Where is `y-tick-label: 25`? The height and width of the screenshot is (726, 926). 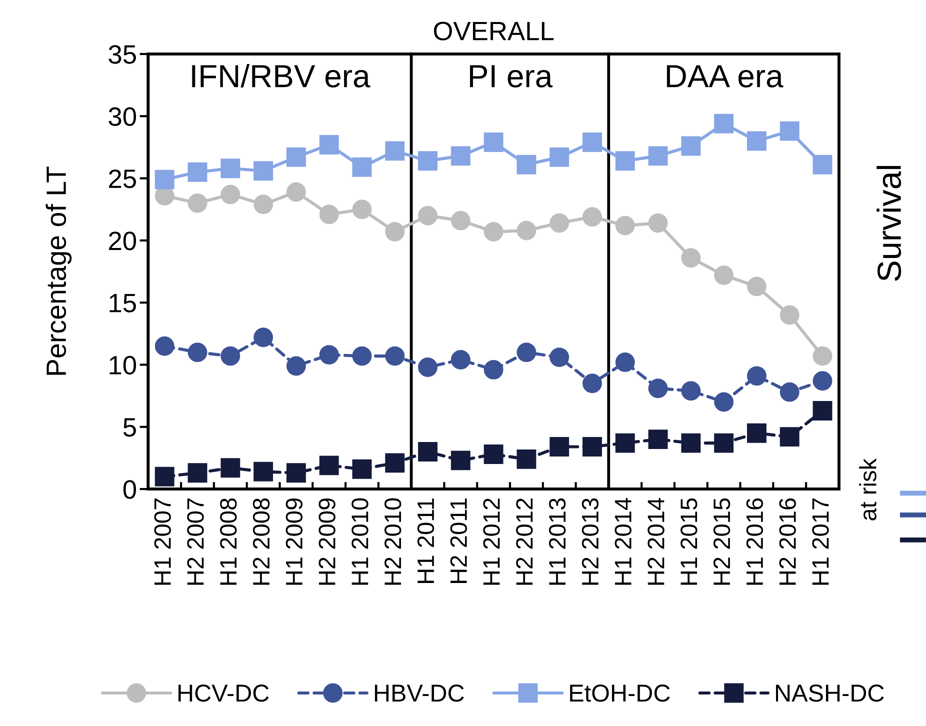
y-tick-label: 25 is located at coordinates (122, 178).